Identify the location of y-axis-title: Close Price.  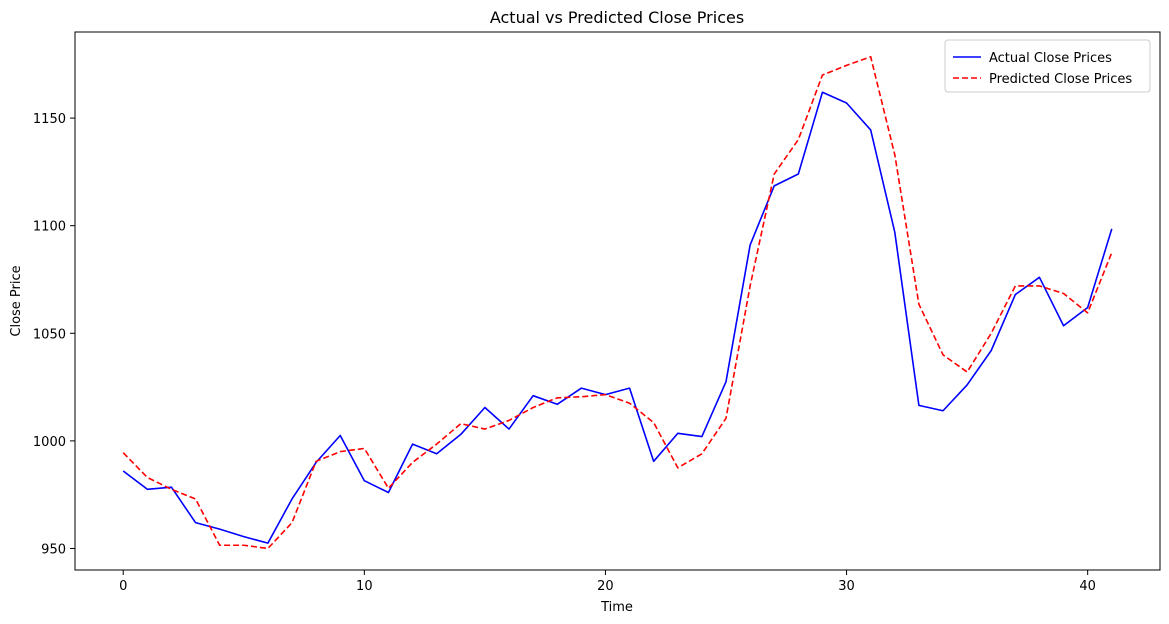
(16, 300).